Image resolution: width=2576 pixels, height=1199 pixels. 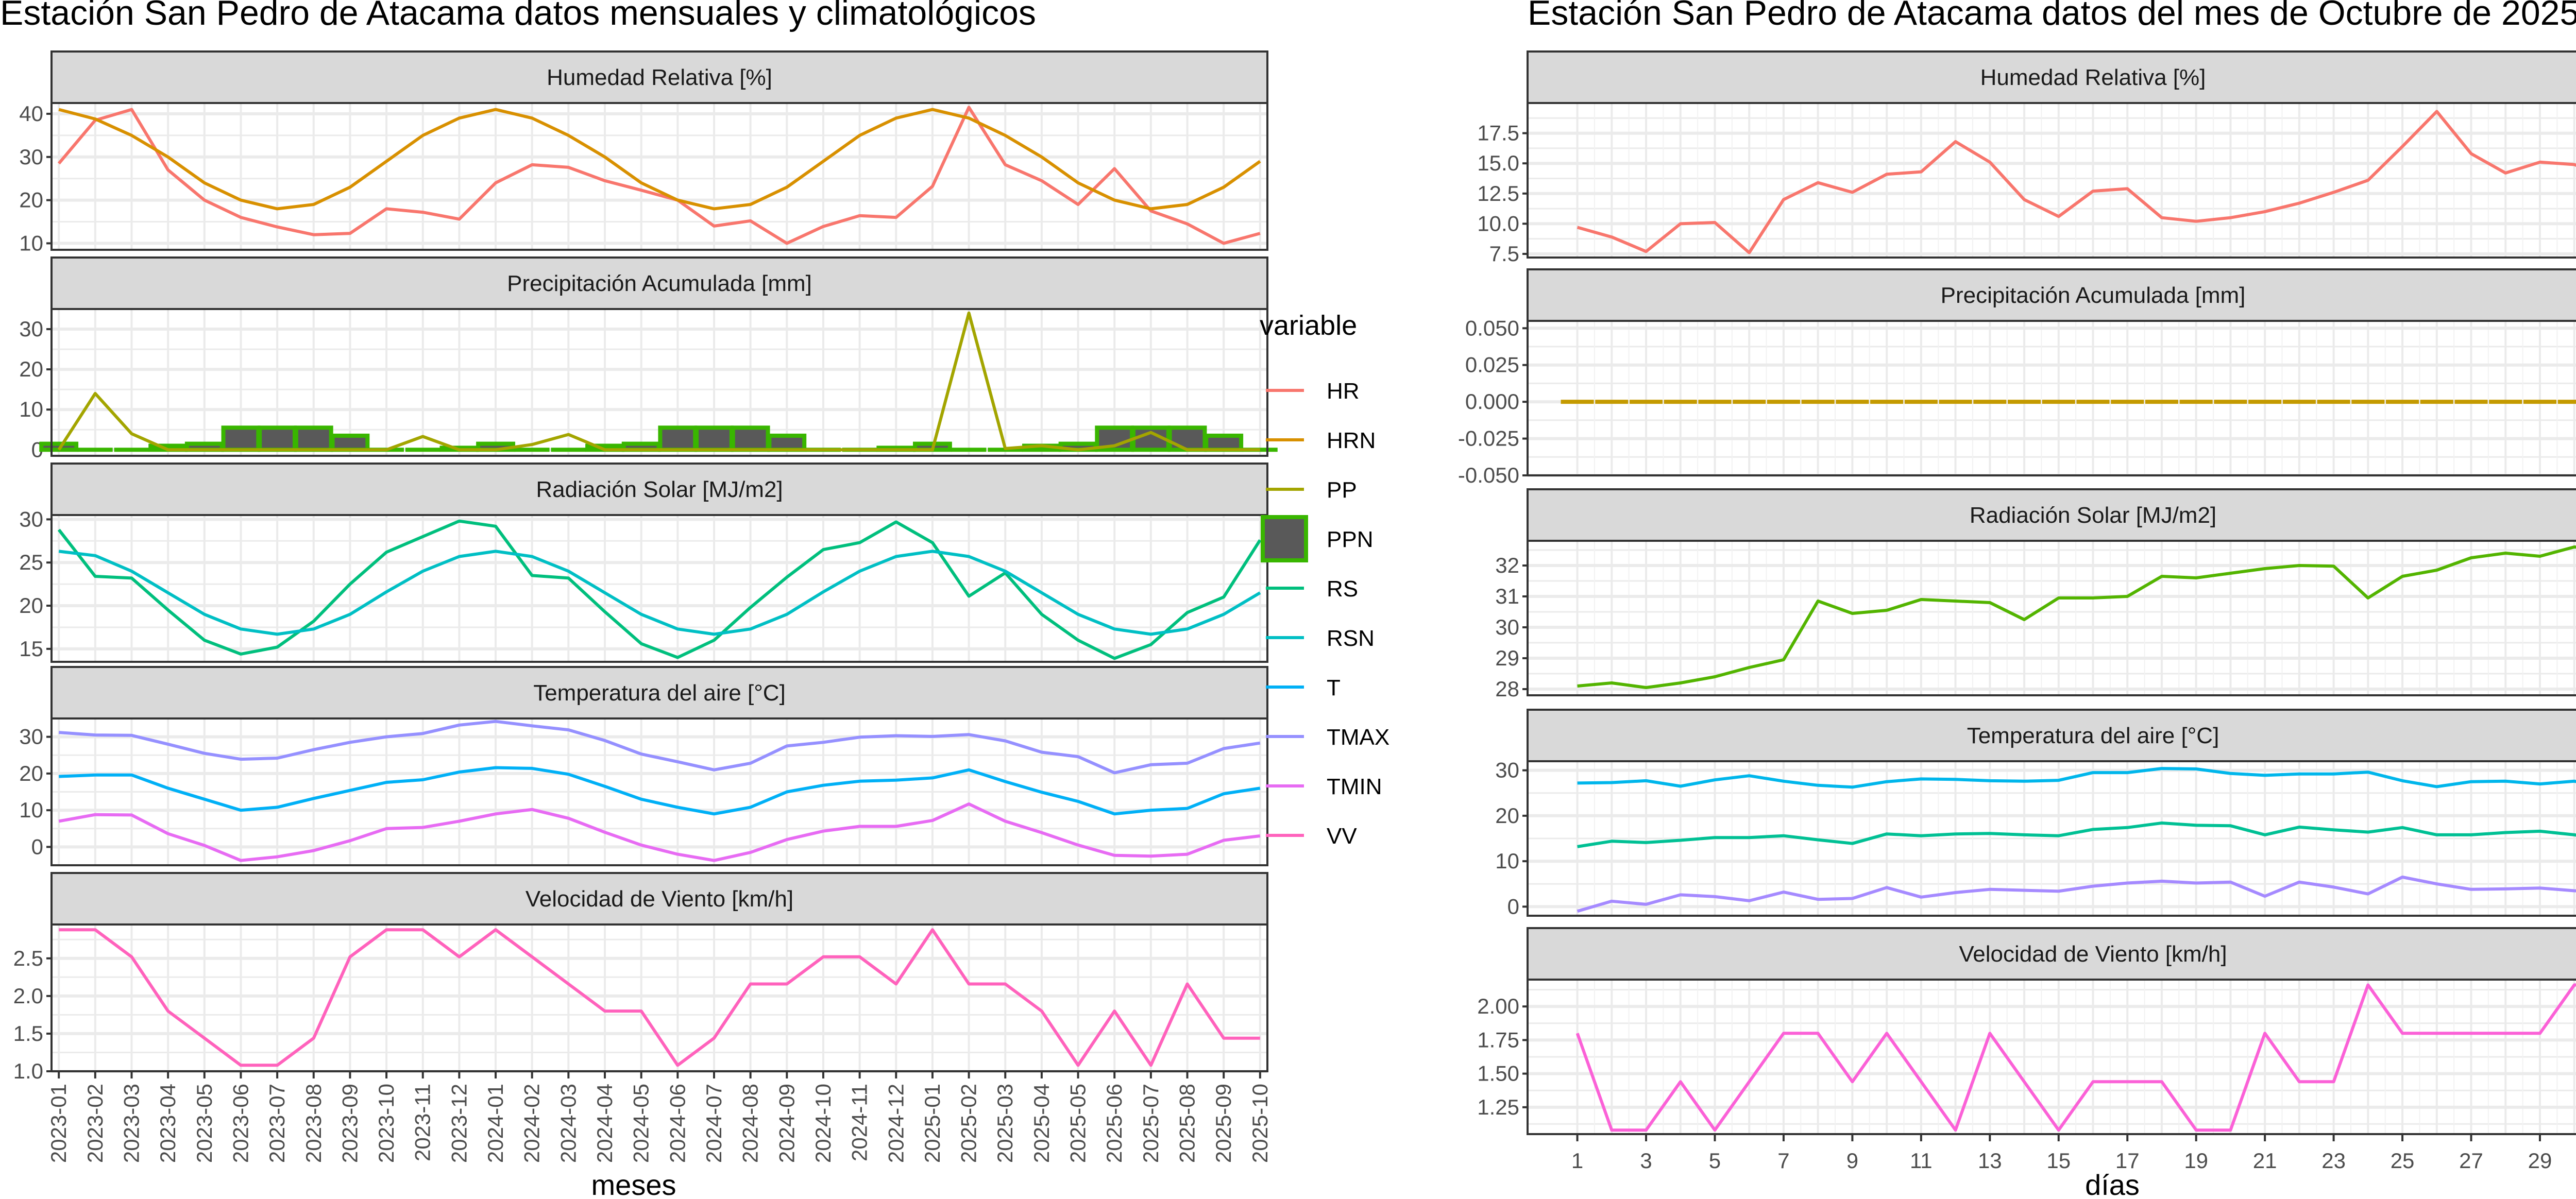 What do you see at coordinates (1321, 440) in the screenshot?
I see `legend-item-hrn: HRN` at bounding box center [1321, 440].